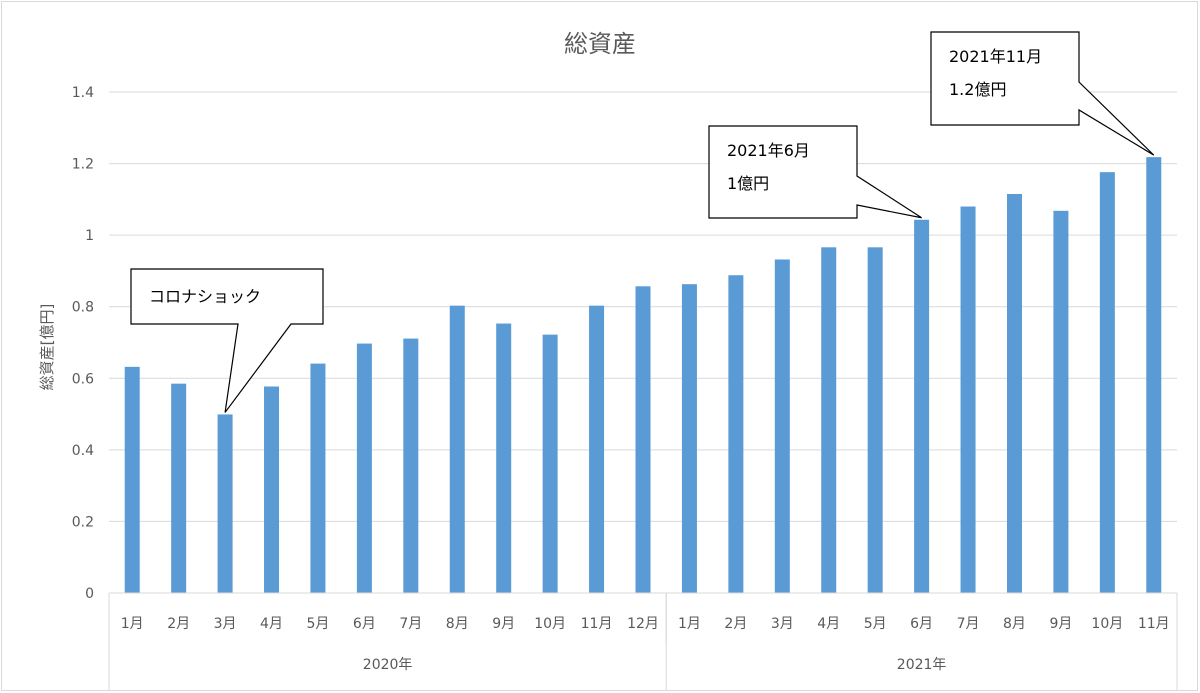 This screenshot has width=1200, height=693. What do you see at coordinates (643, 624) in the screenshot?
I see `x-category-label: 12月` at bounding box center [643, 624].